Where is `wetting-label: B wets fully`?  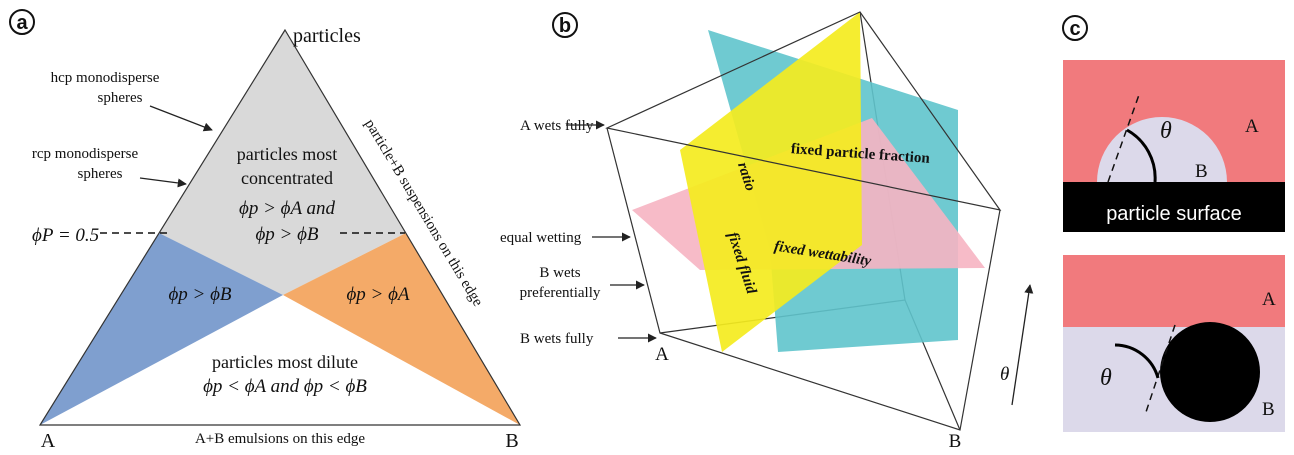
wetting-label: B wets fully is located at coordinates (557, 339).